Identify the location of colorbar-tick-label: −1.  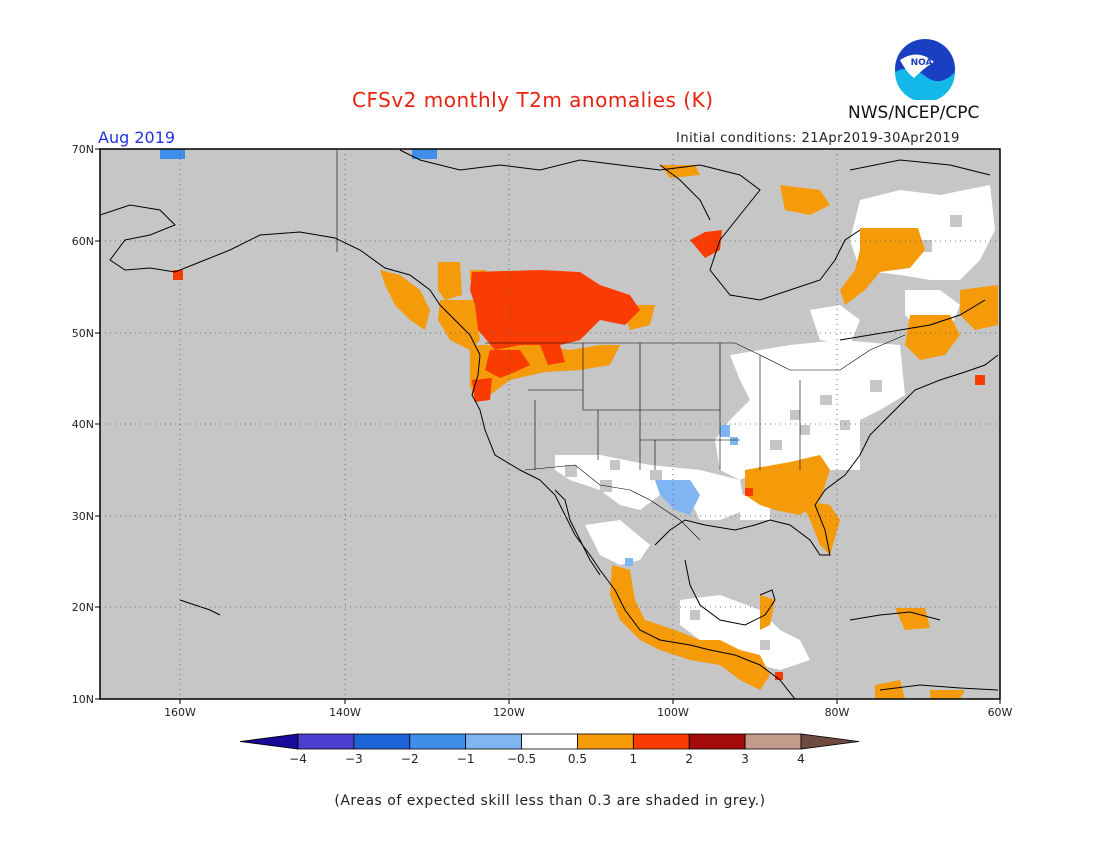
(465, 759).